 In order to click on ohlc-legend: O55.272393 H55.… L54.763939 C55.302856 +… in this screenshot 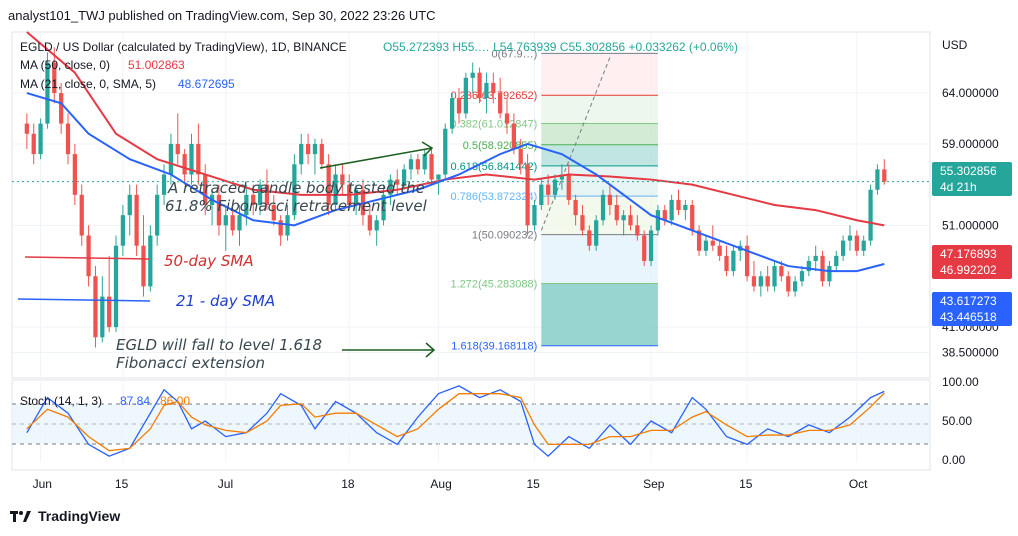, I will do `click(560, 47)`.